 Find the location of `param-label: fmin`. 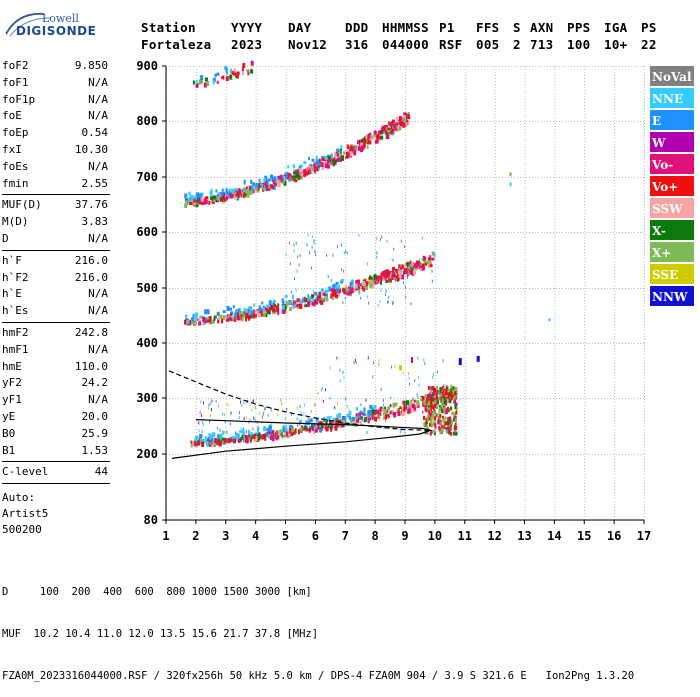

param-label: fmin is located at coordinates (15, 183).